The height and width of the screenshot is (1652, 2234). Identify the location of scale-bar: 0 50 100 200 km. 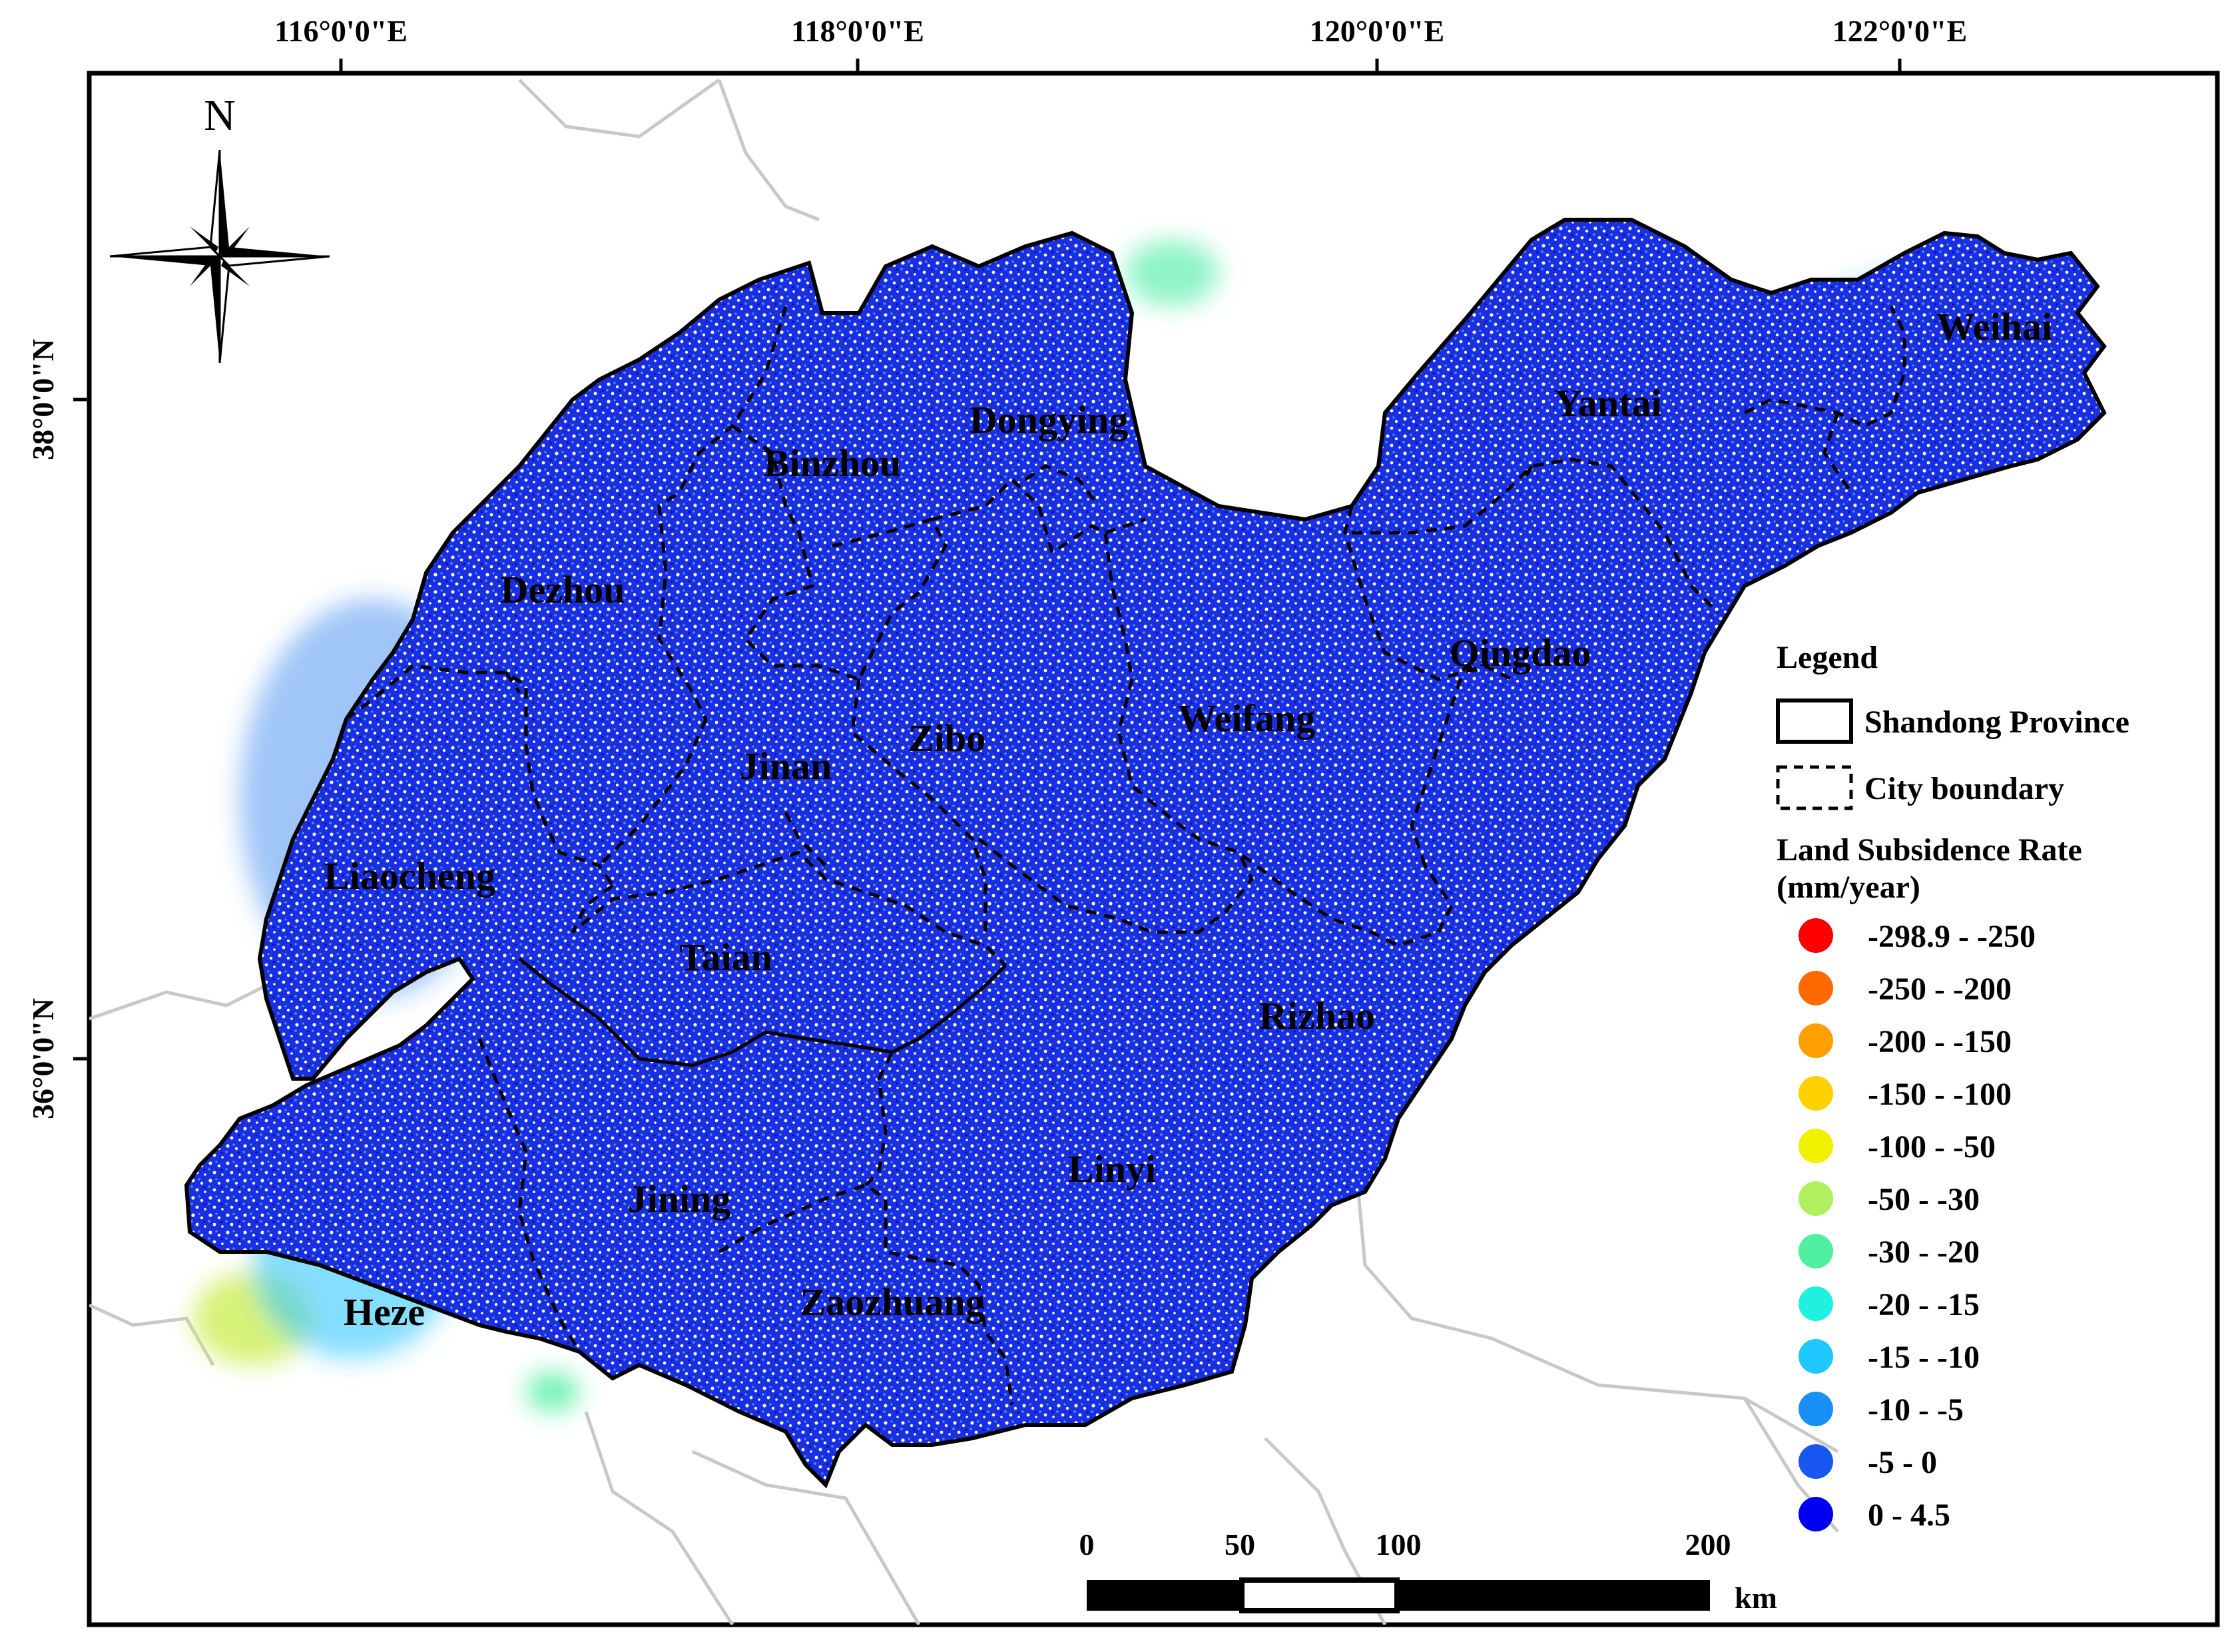
(1428, 1571).